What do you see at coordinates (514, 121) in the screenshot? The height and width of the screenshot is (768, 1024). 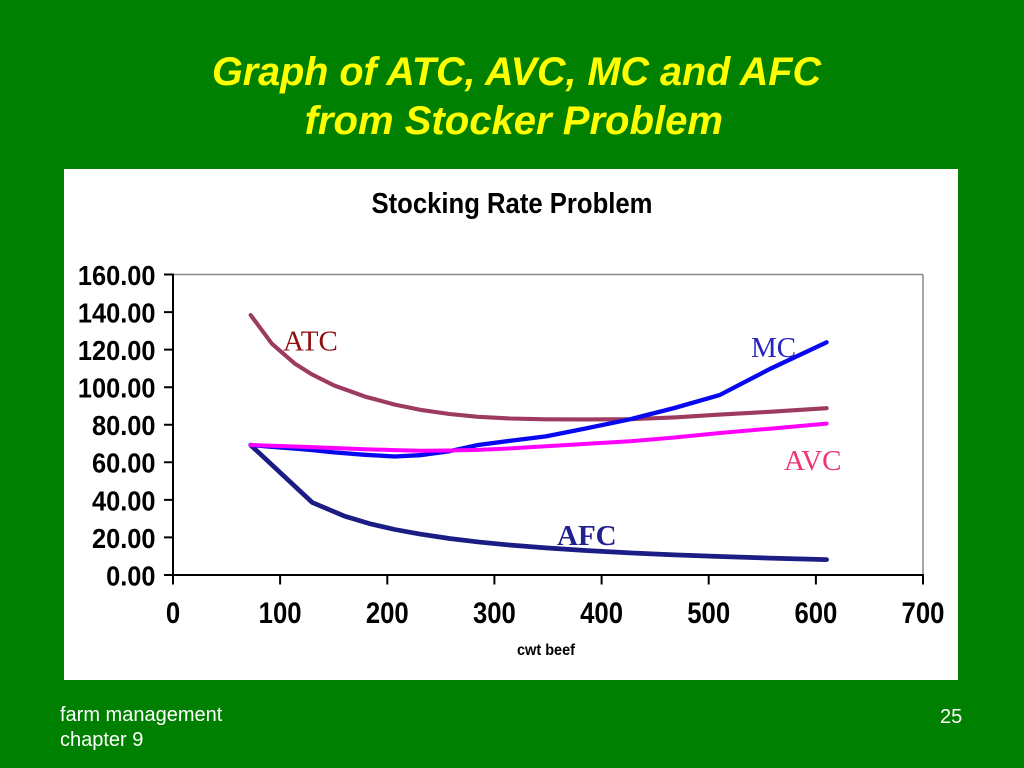 I see `svg-text: from Stocker Problem` at bounding box center [514, 121].